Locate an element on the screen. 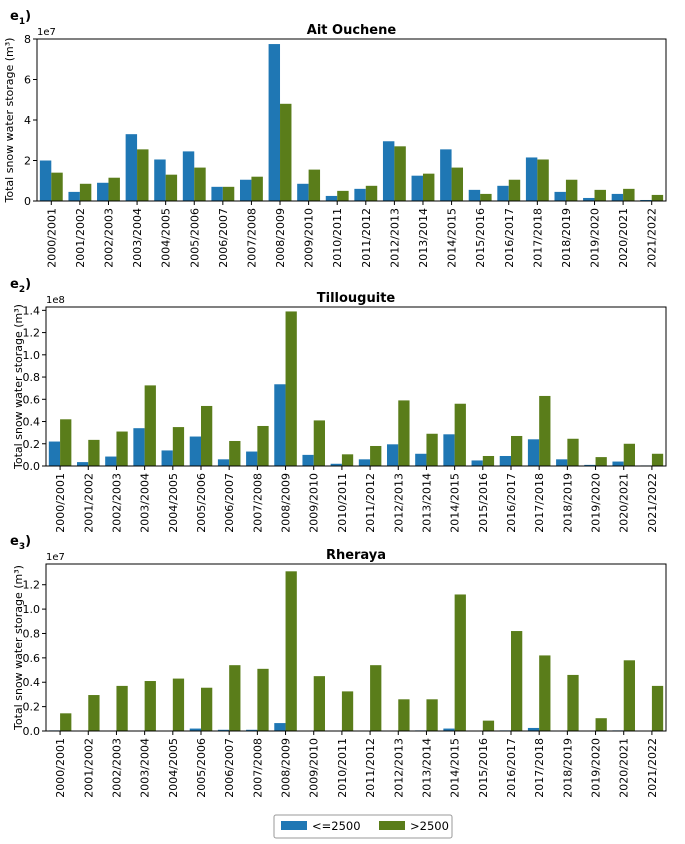  y-axis-label: Total snow water storage (m³) is located at coordinates (18, 648).